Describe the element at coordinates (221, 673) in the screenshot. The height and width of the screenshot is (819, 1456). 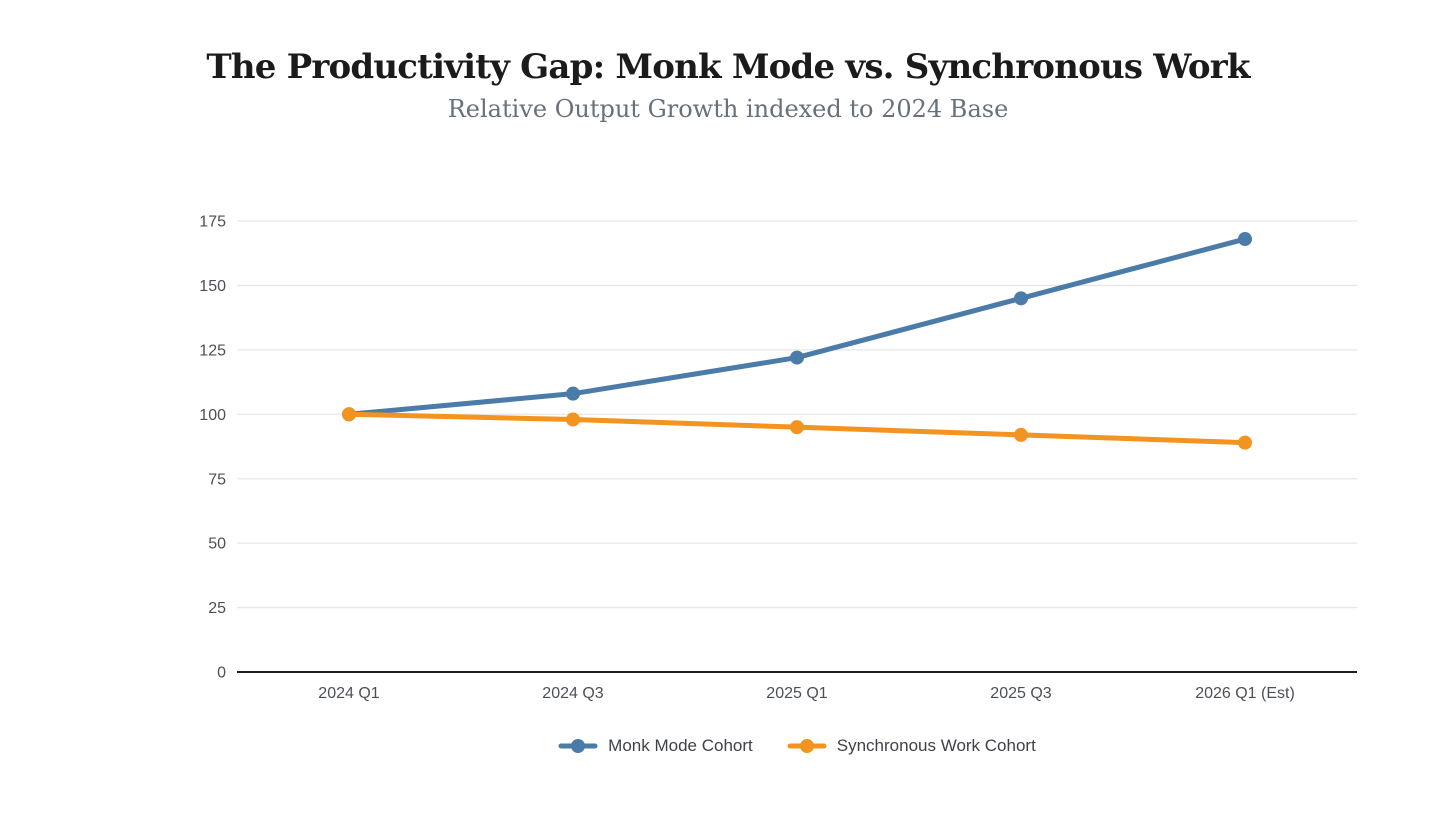
I see `y-tick-label: 0` at that location.